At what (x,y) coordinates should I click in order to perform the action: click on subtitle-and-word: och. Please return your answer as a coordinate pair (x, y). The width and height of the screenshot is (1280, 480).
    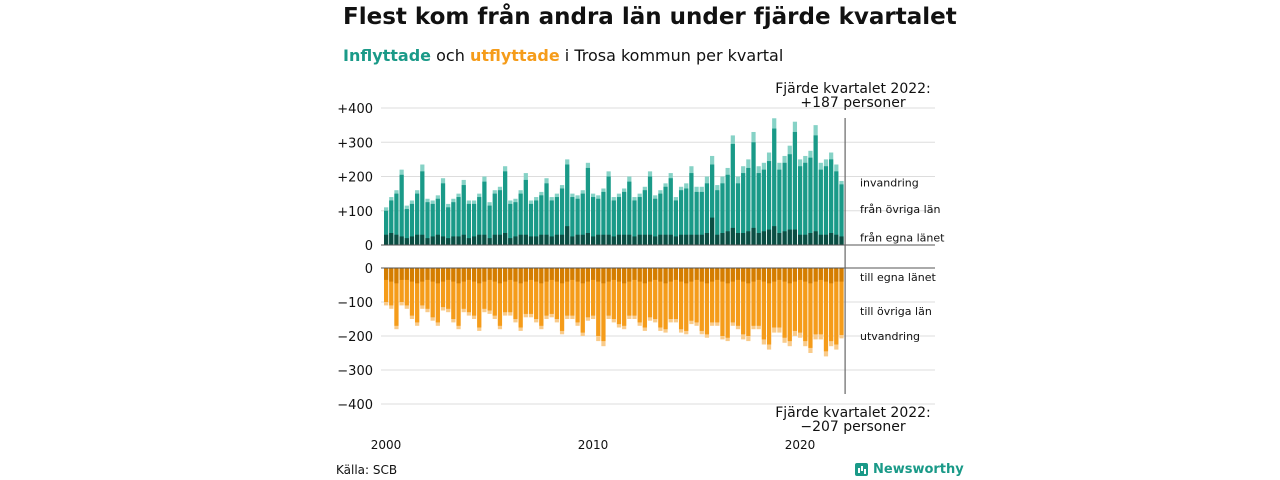
    Looking at the image, I should click on (450, 55).